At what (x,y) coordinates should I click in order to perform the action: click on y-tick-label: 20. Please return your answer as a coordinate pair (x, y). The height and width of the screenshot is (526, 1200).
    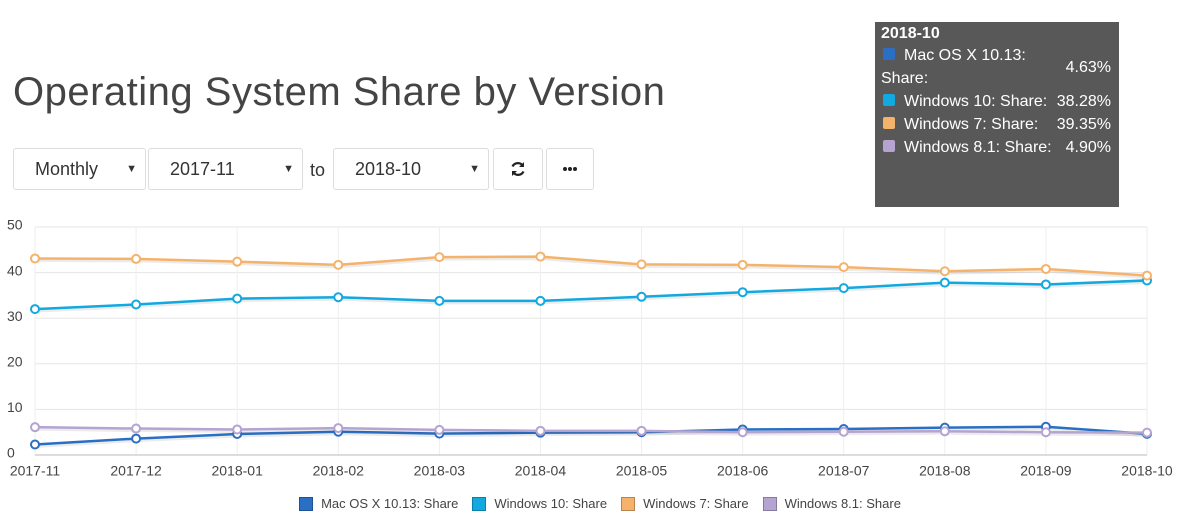
    Looking at the image, I should click on (15, 362).